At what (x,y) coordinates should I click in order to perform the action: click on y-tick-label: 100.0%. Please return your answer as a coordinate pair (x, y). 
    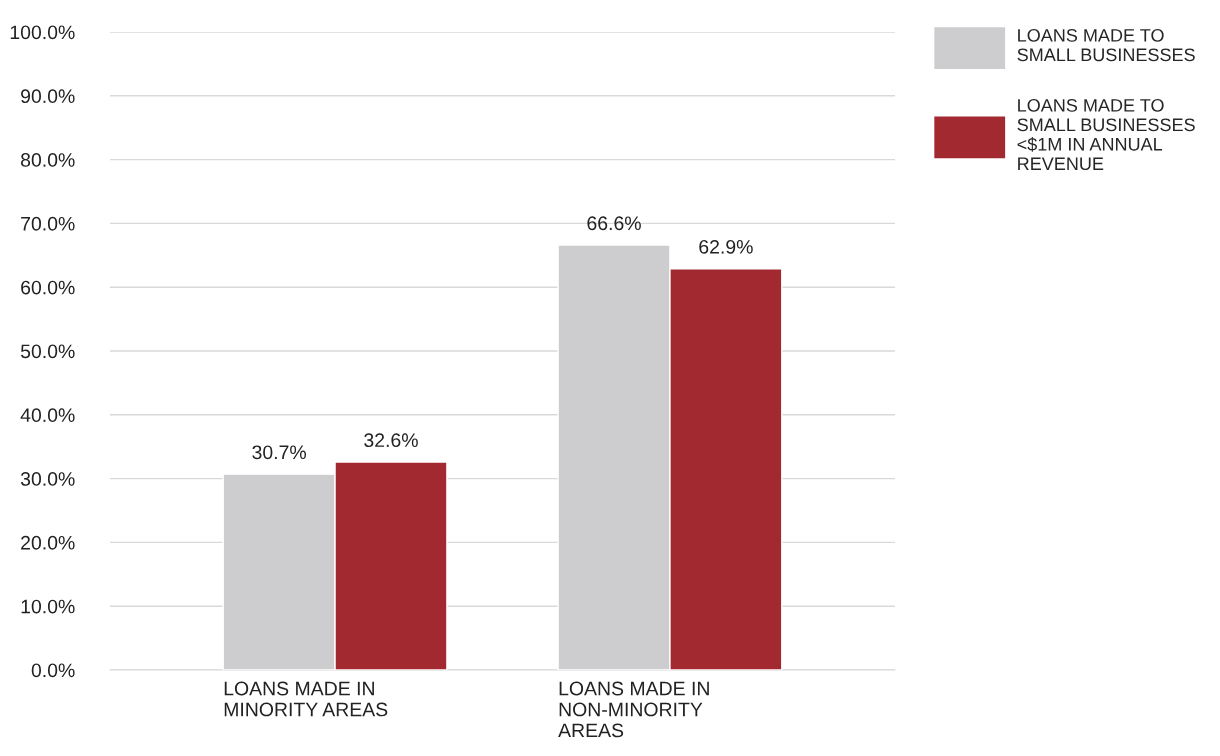
    Looking at the image, I should click on (42, 32).